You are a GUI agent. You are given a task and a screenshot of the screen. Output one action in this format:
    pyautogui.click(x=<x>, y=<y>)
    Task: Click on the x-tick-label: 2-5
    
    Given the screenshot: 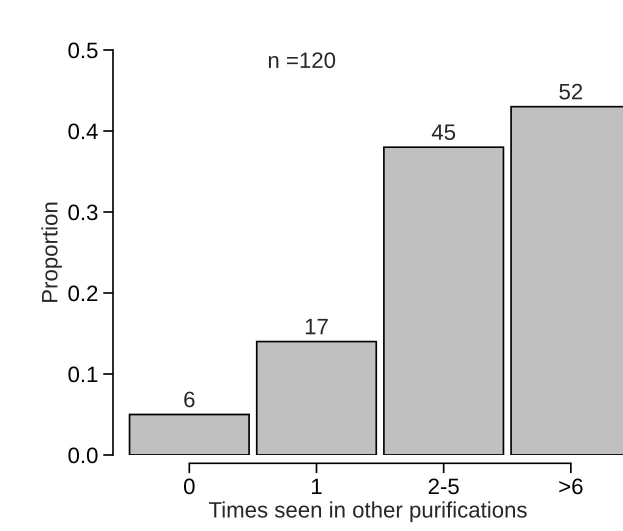 What is the action you would take?
    pyautogui.click(x=443, y=486)
    